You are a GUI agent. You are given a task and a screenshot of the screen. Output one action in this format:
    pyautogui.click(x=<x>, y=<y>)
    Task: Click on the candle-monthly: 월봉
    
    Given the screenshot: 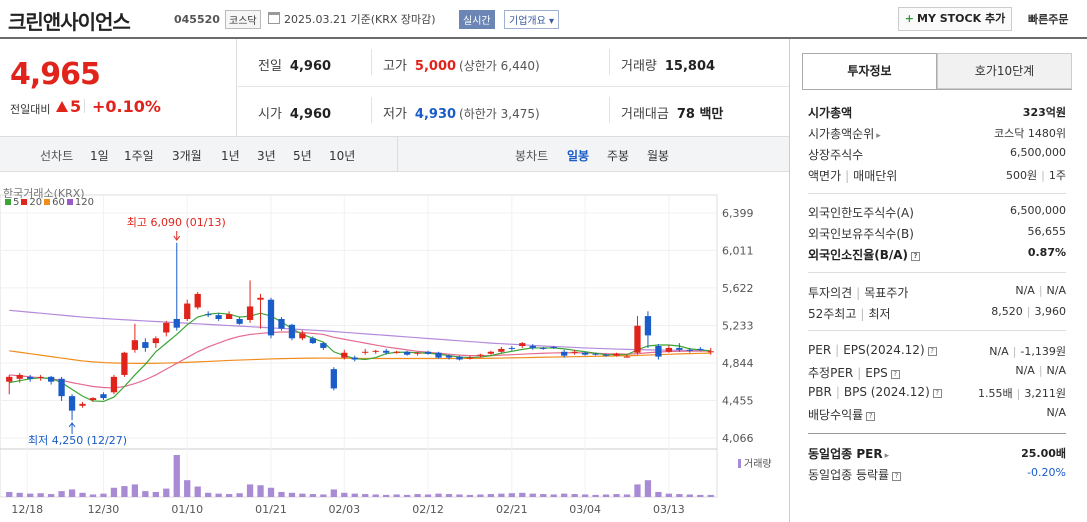 What is the action you would take?
    pyautogui.click(x=658, y=156)
    